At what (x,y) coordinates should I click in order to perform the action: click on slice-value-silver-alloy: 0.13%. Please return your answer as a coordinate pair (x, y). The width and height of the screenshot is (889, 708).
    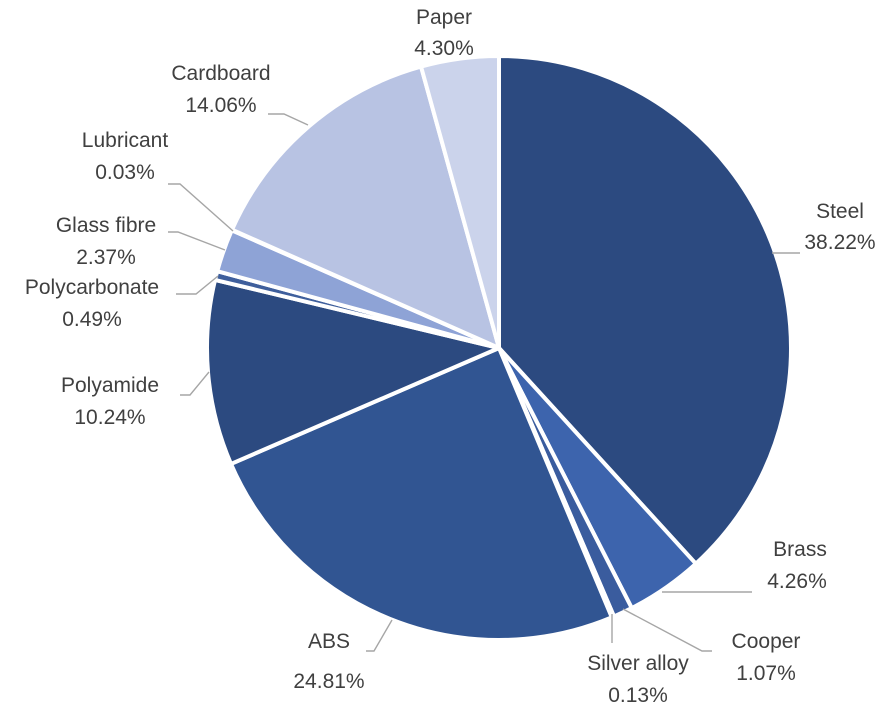
    Looking at the image, I should click on (638, 695).